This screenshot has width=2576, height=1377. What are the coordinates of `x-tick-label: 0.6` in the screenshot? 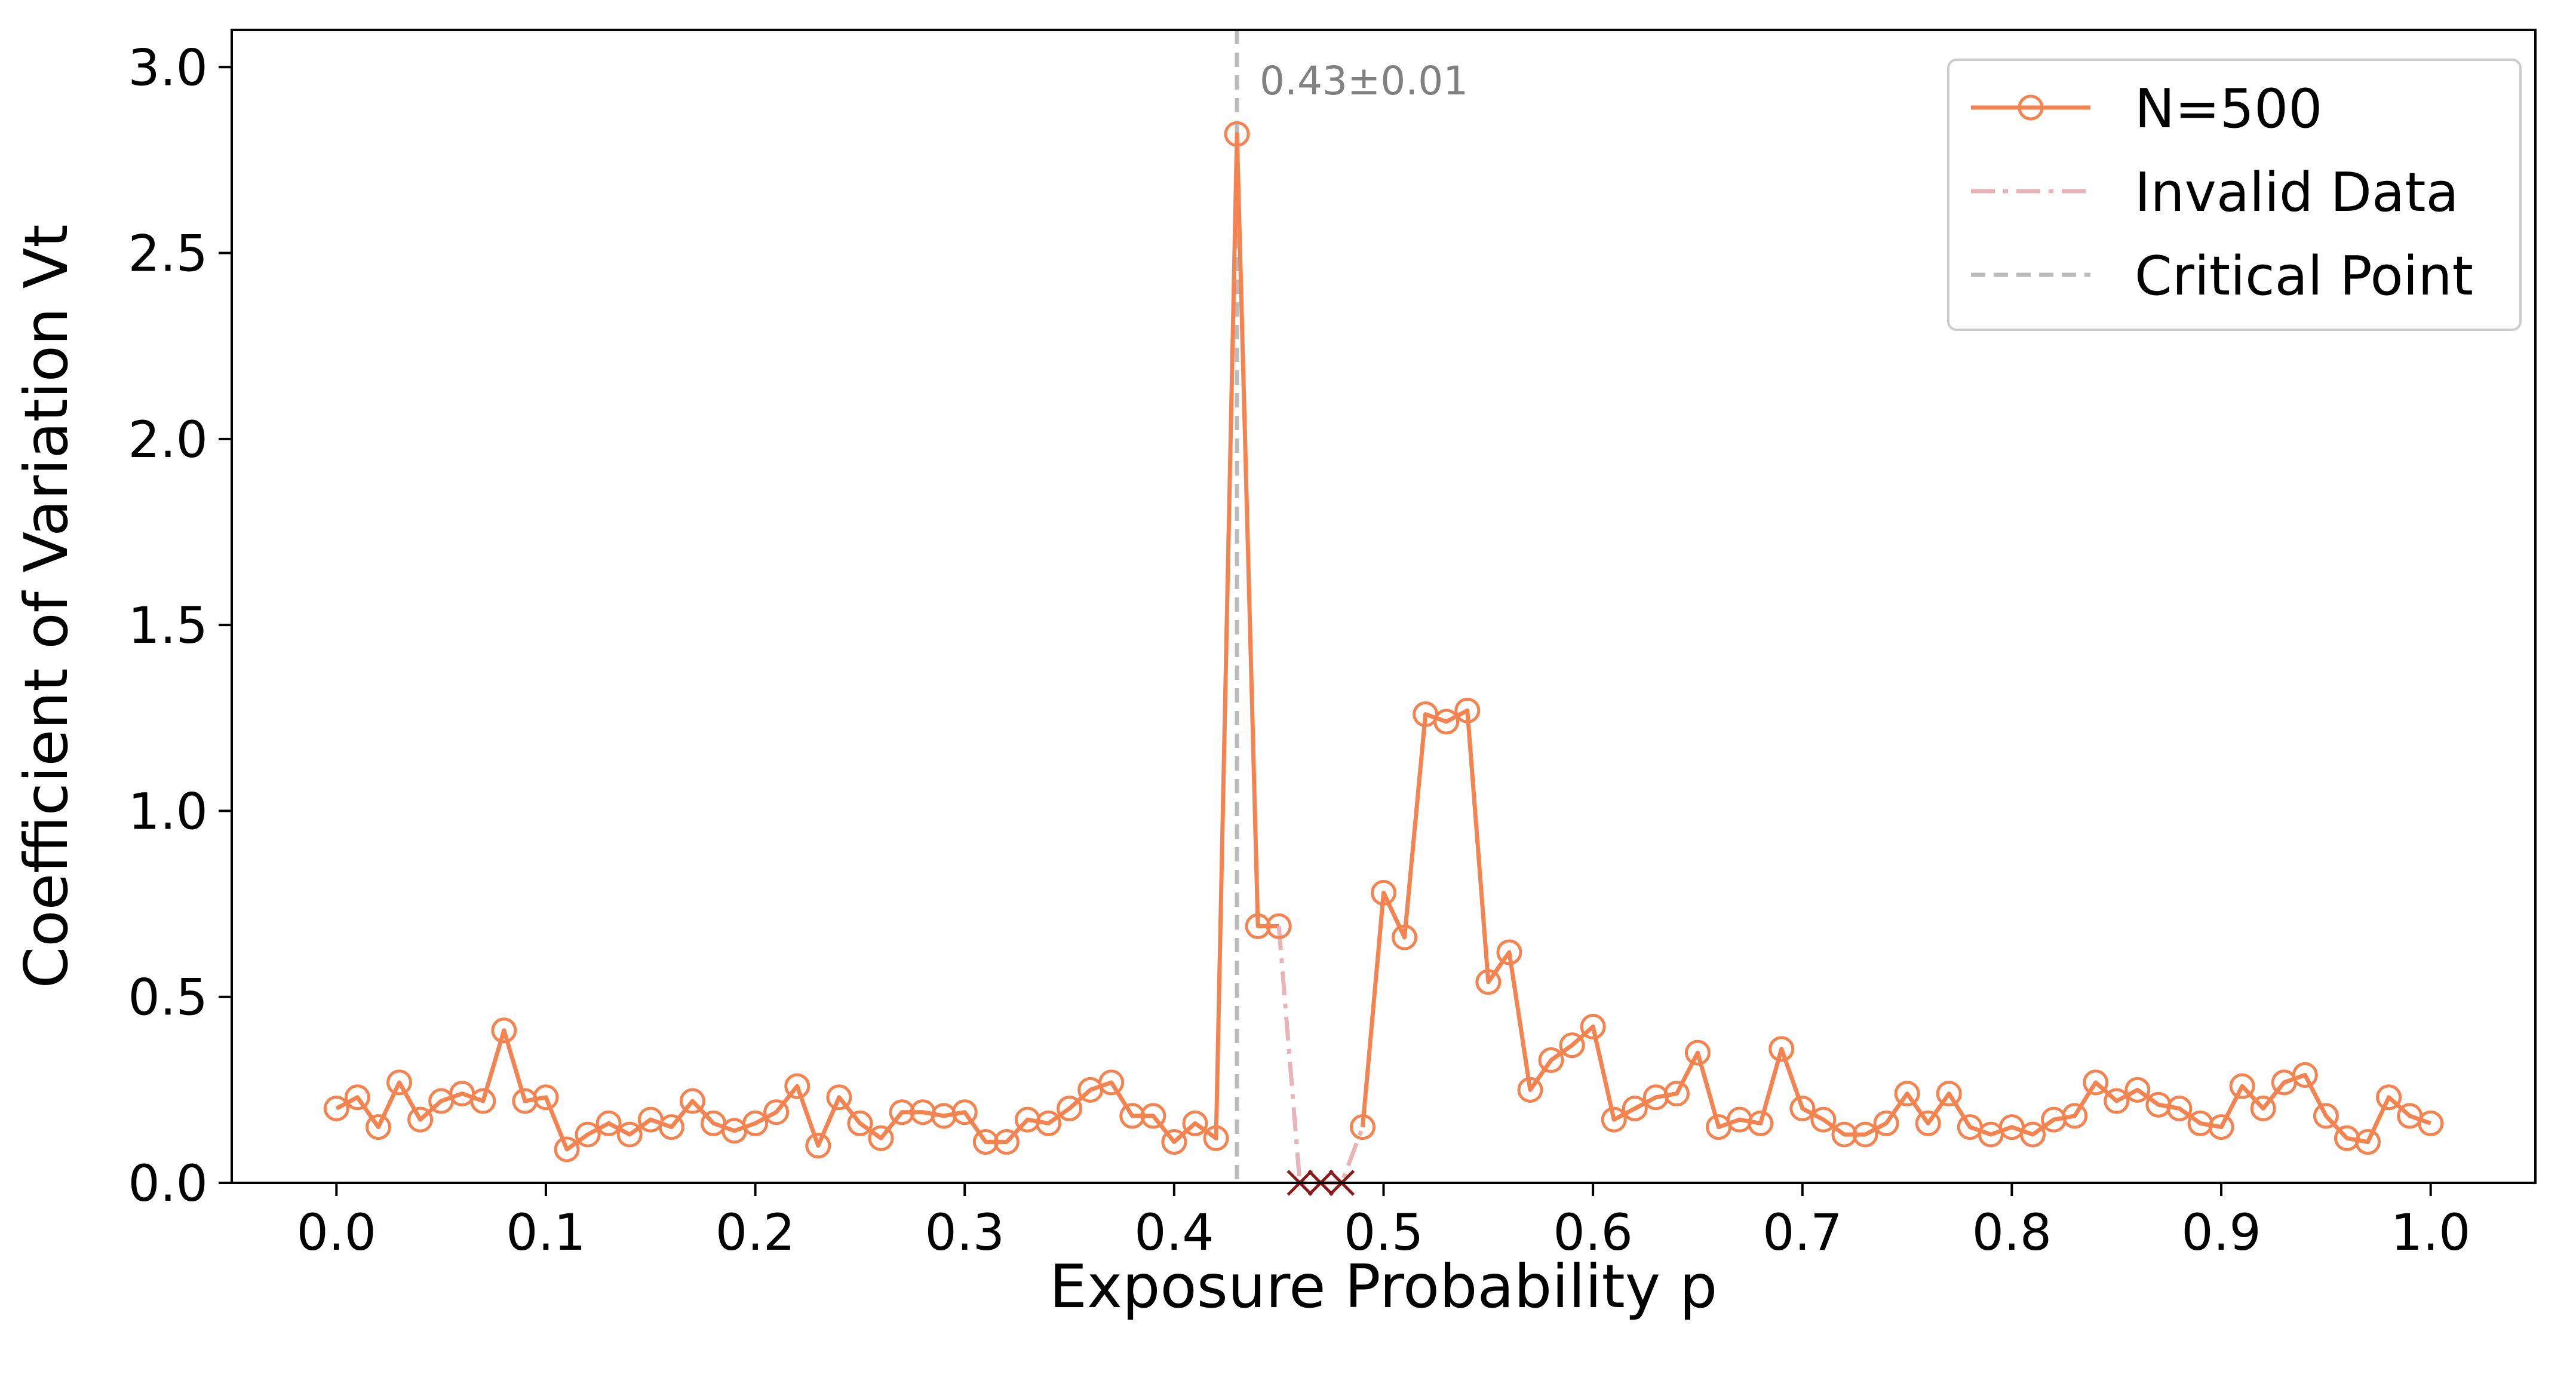 It's located at (1593, 1232).